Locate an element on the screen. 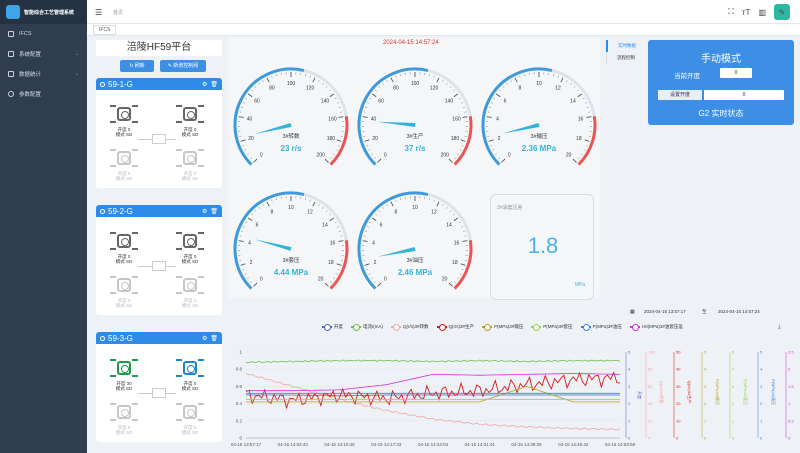  gauge-arc-high is located at coordinates (587, 141).